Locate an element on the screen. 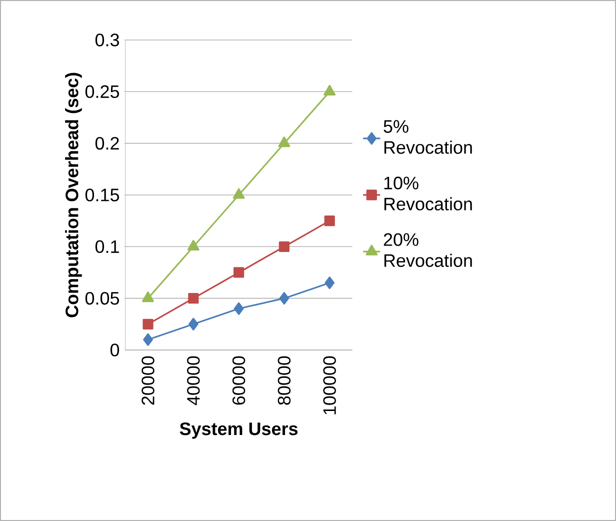 Image resolution: width=616 pixels, height=521 pixels. y-tick-label: 0.25 is located at coordinates (102, 91).